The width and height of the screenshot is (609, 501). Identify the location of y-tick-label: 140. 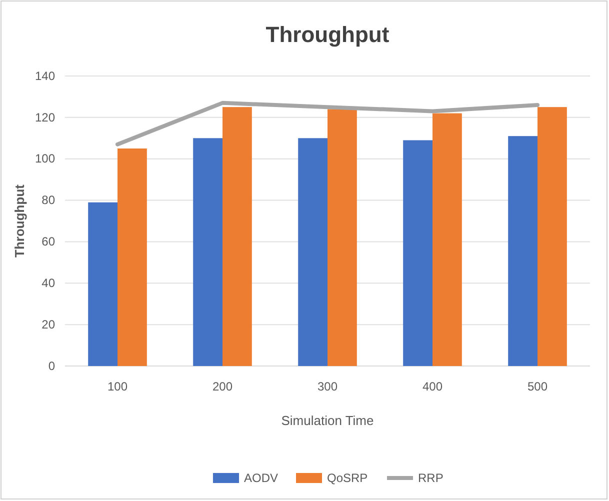
(45, 75).